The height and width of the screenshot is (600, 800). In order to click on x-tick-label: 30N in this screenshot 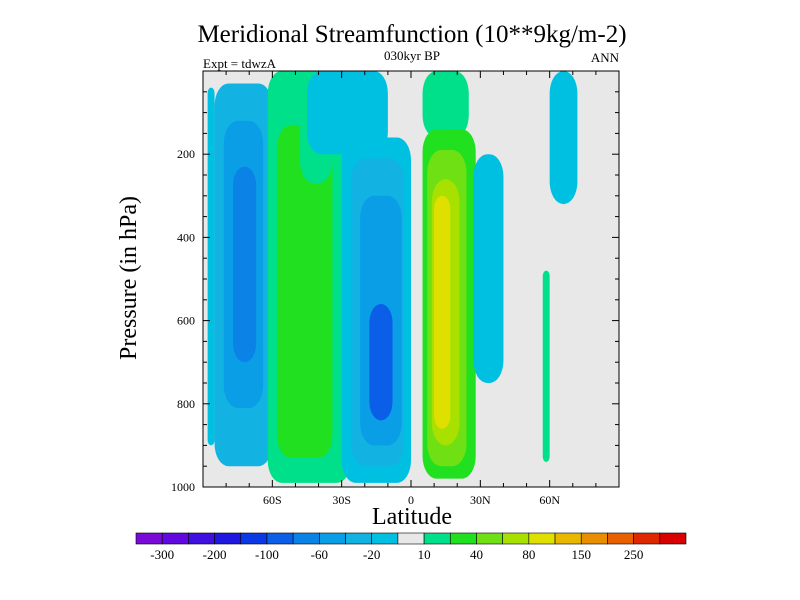, I will do `click(480, 500)`.